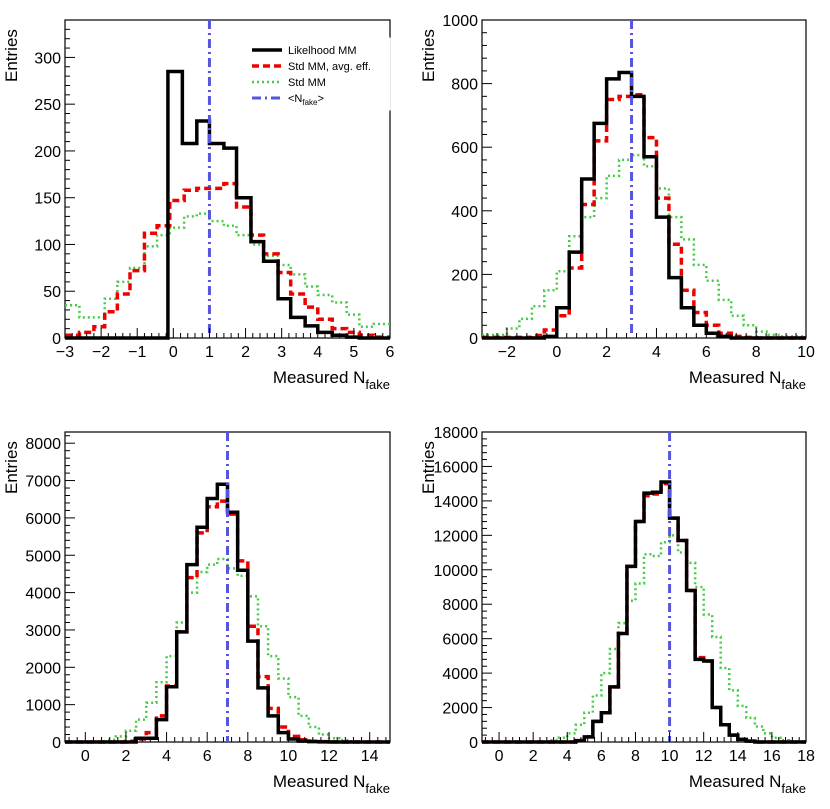 The width and height of the screenshot is (830, 809). What do you see at coordinates (464, 85) in the screenshot?
I see `y-tick-label: 800` at bounding box center [464, 85].